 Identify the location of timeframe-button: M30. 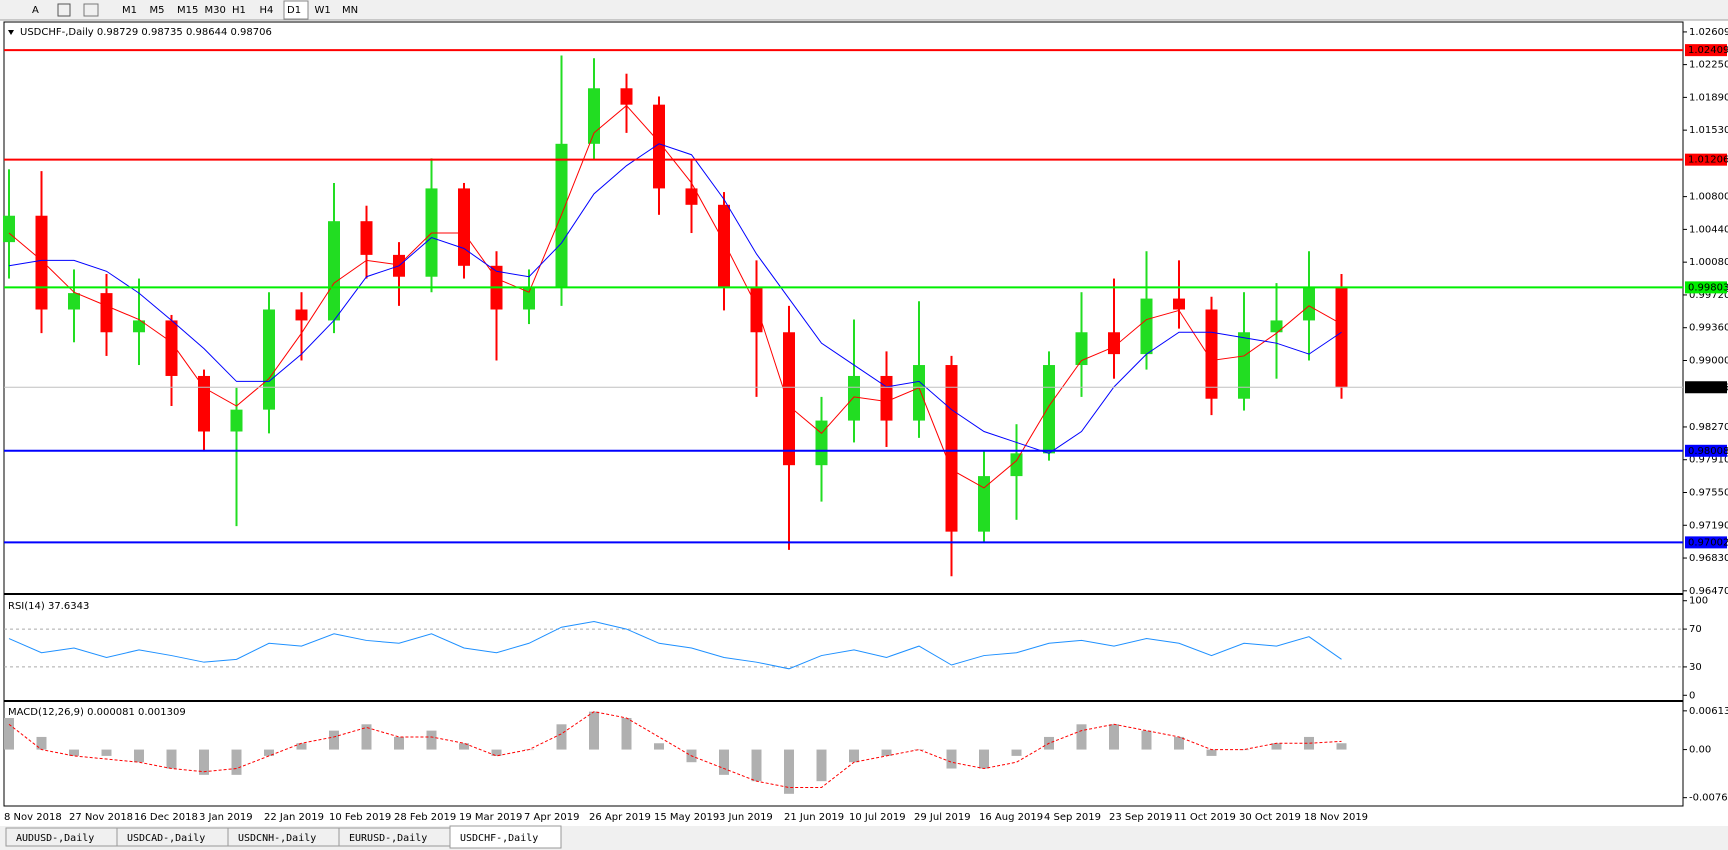
(215, 10).